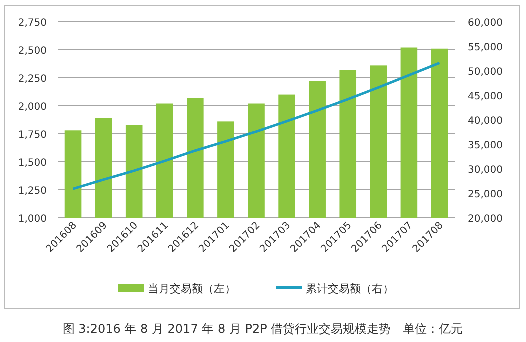 The width and height of the screenshot is (526, 342). What do you see at coordinates (485, 170) in the screenshot?
I see `y2-tick-label: 30,000` at bounding box center [485, 170].